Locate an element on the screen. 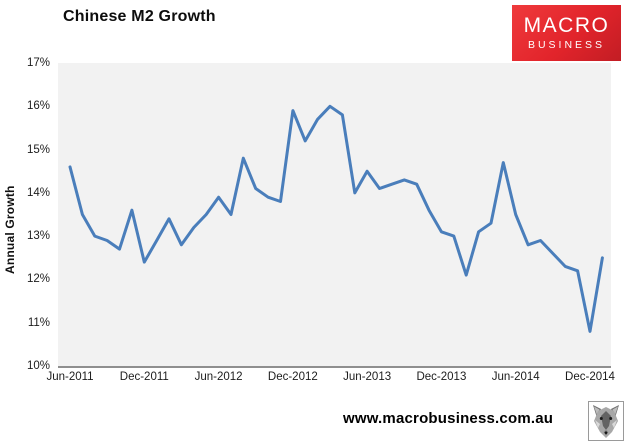 This screenshot has width=629, height=442. y-tick-label: 17% is located at coordinates (38, 63).